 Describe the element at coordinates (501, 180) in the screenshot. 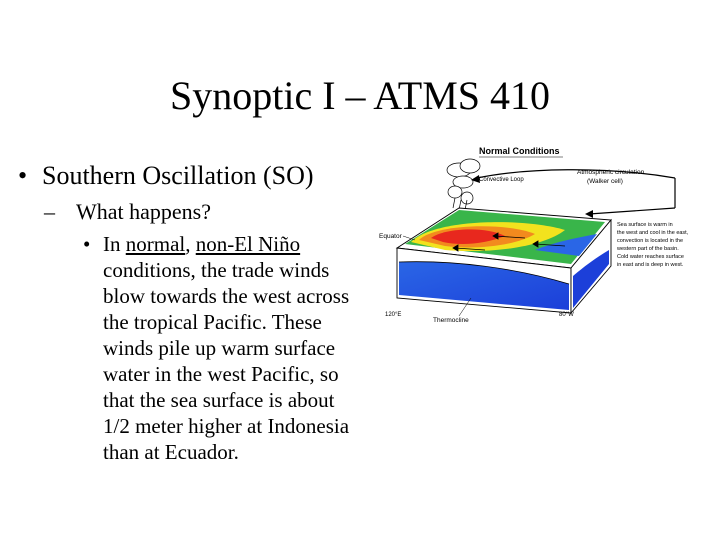

I see `convective-loop-label: Convective Loop` at that location.